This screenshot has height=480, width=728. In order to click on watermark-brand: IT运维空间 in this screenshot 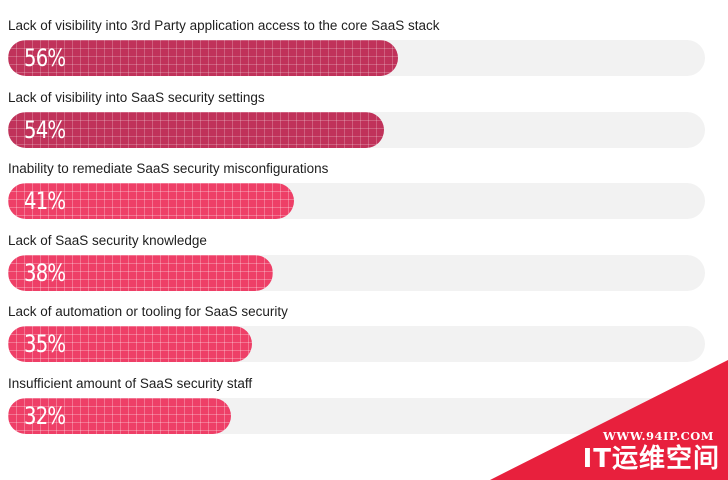, I will do `click(651, 459)`.